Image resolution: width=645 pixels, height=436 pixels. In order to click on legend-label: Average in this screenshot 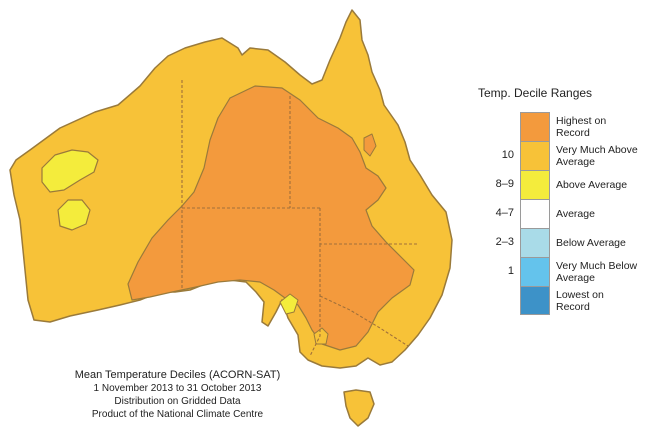, I will do `click(575, 213)`.